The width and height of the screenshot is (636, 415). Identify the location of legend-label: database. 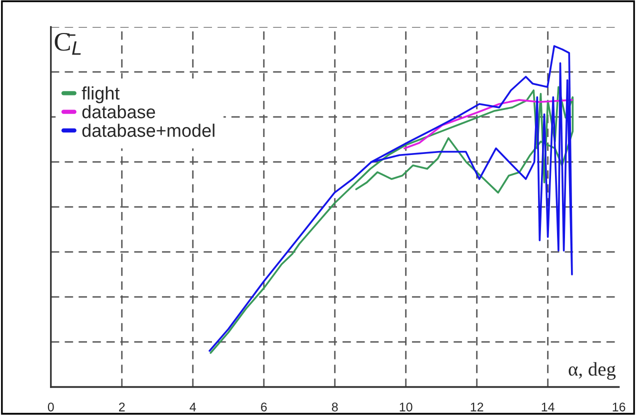
(119, 111).